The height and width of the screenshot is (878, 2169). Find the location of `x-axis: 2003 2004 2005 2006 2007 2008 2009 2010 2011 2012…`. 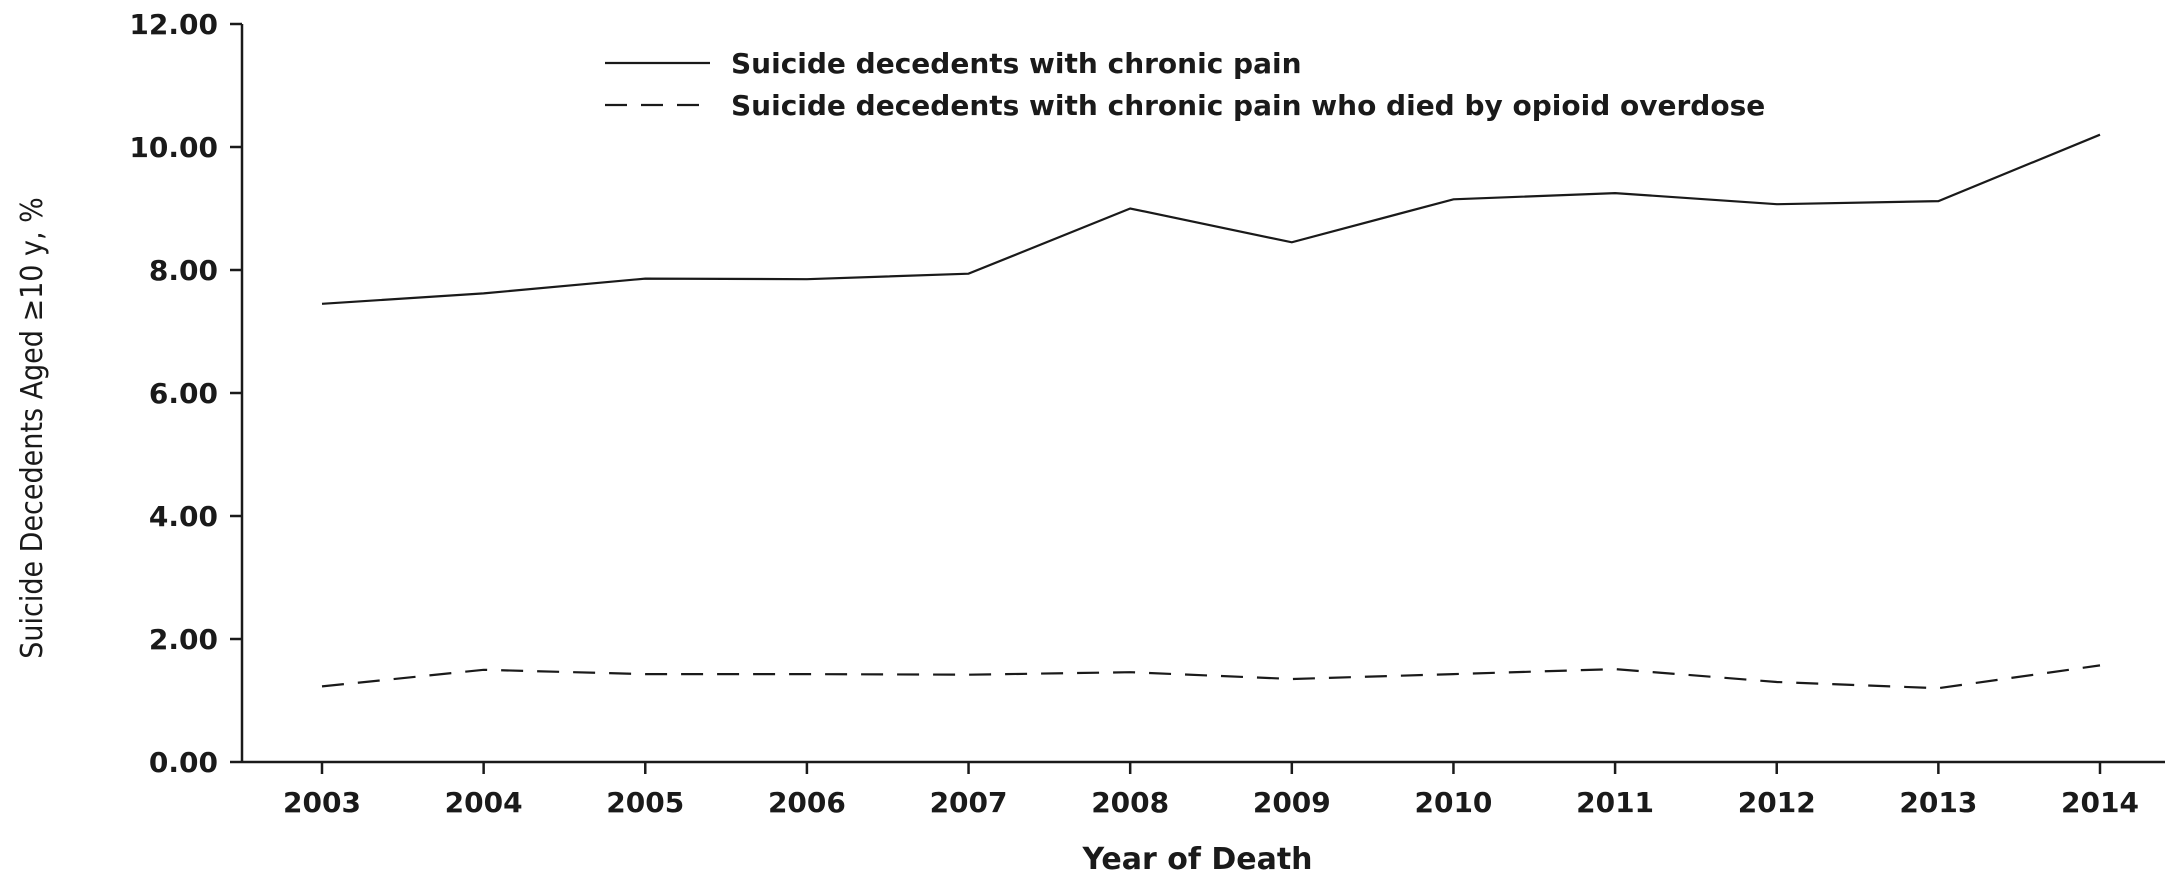

x-axis: 2003 2004 2005 2006 2007 2008 2009 2010 2011 2012… is located at coordinates (1203, 789).